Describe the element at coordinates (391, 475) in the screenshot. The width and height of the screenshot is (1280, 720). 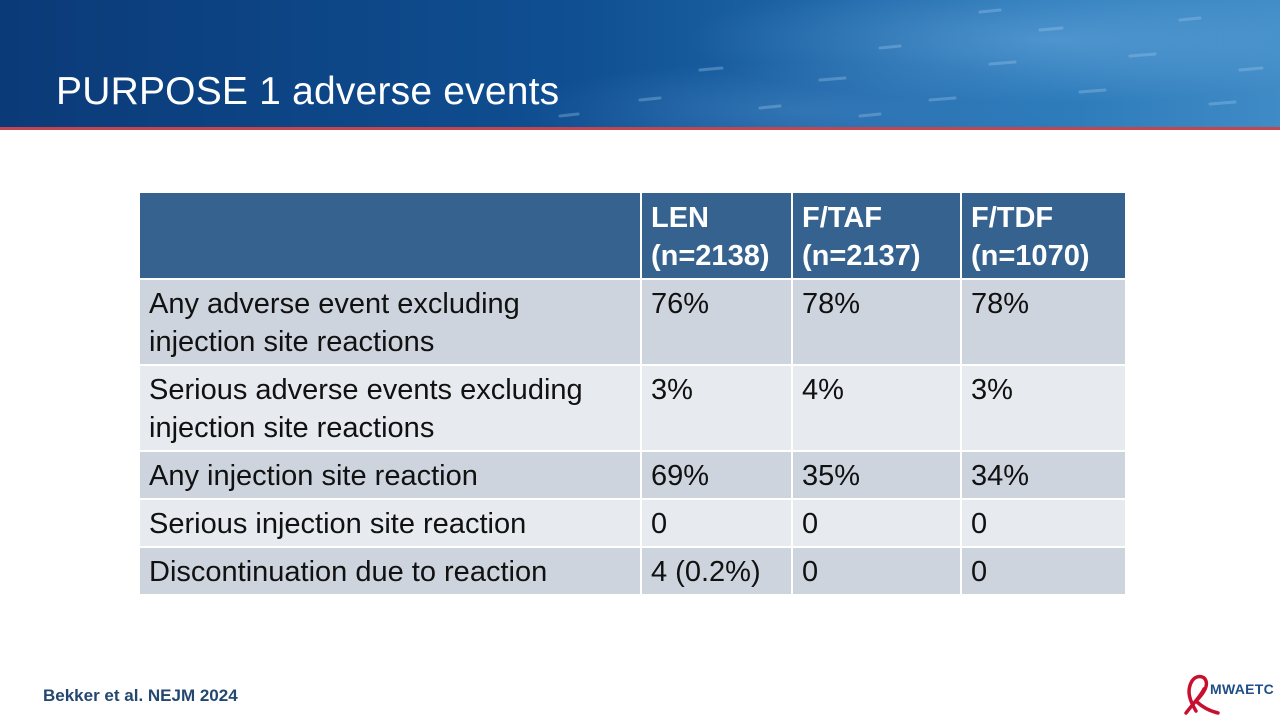
I see `row-label: Any injection site reaction` at that location.